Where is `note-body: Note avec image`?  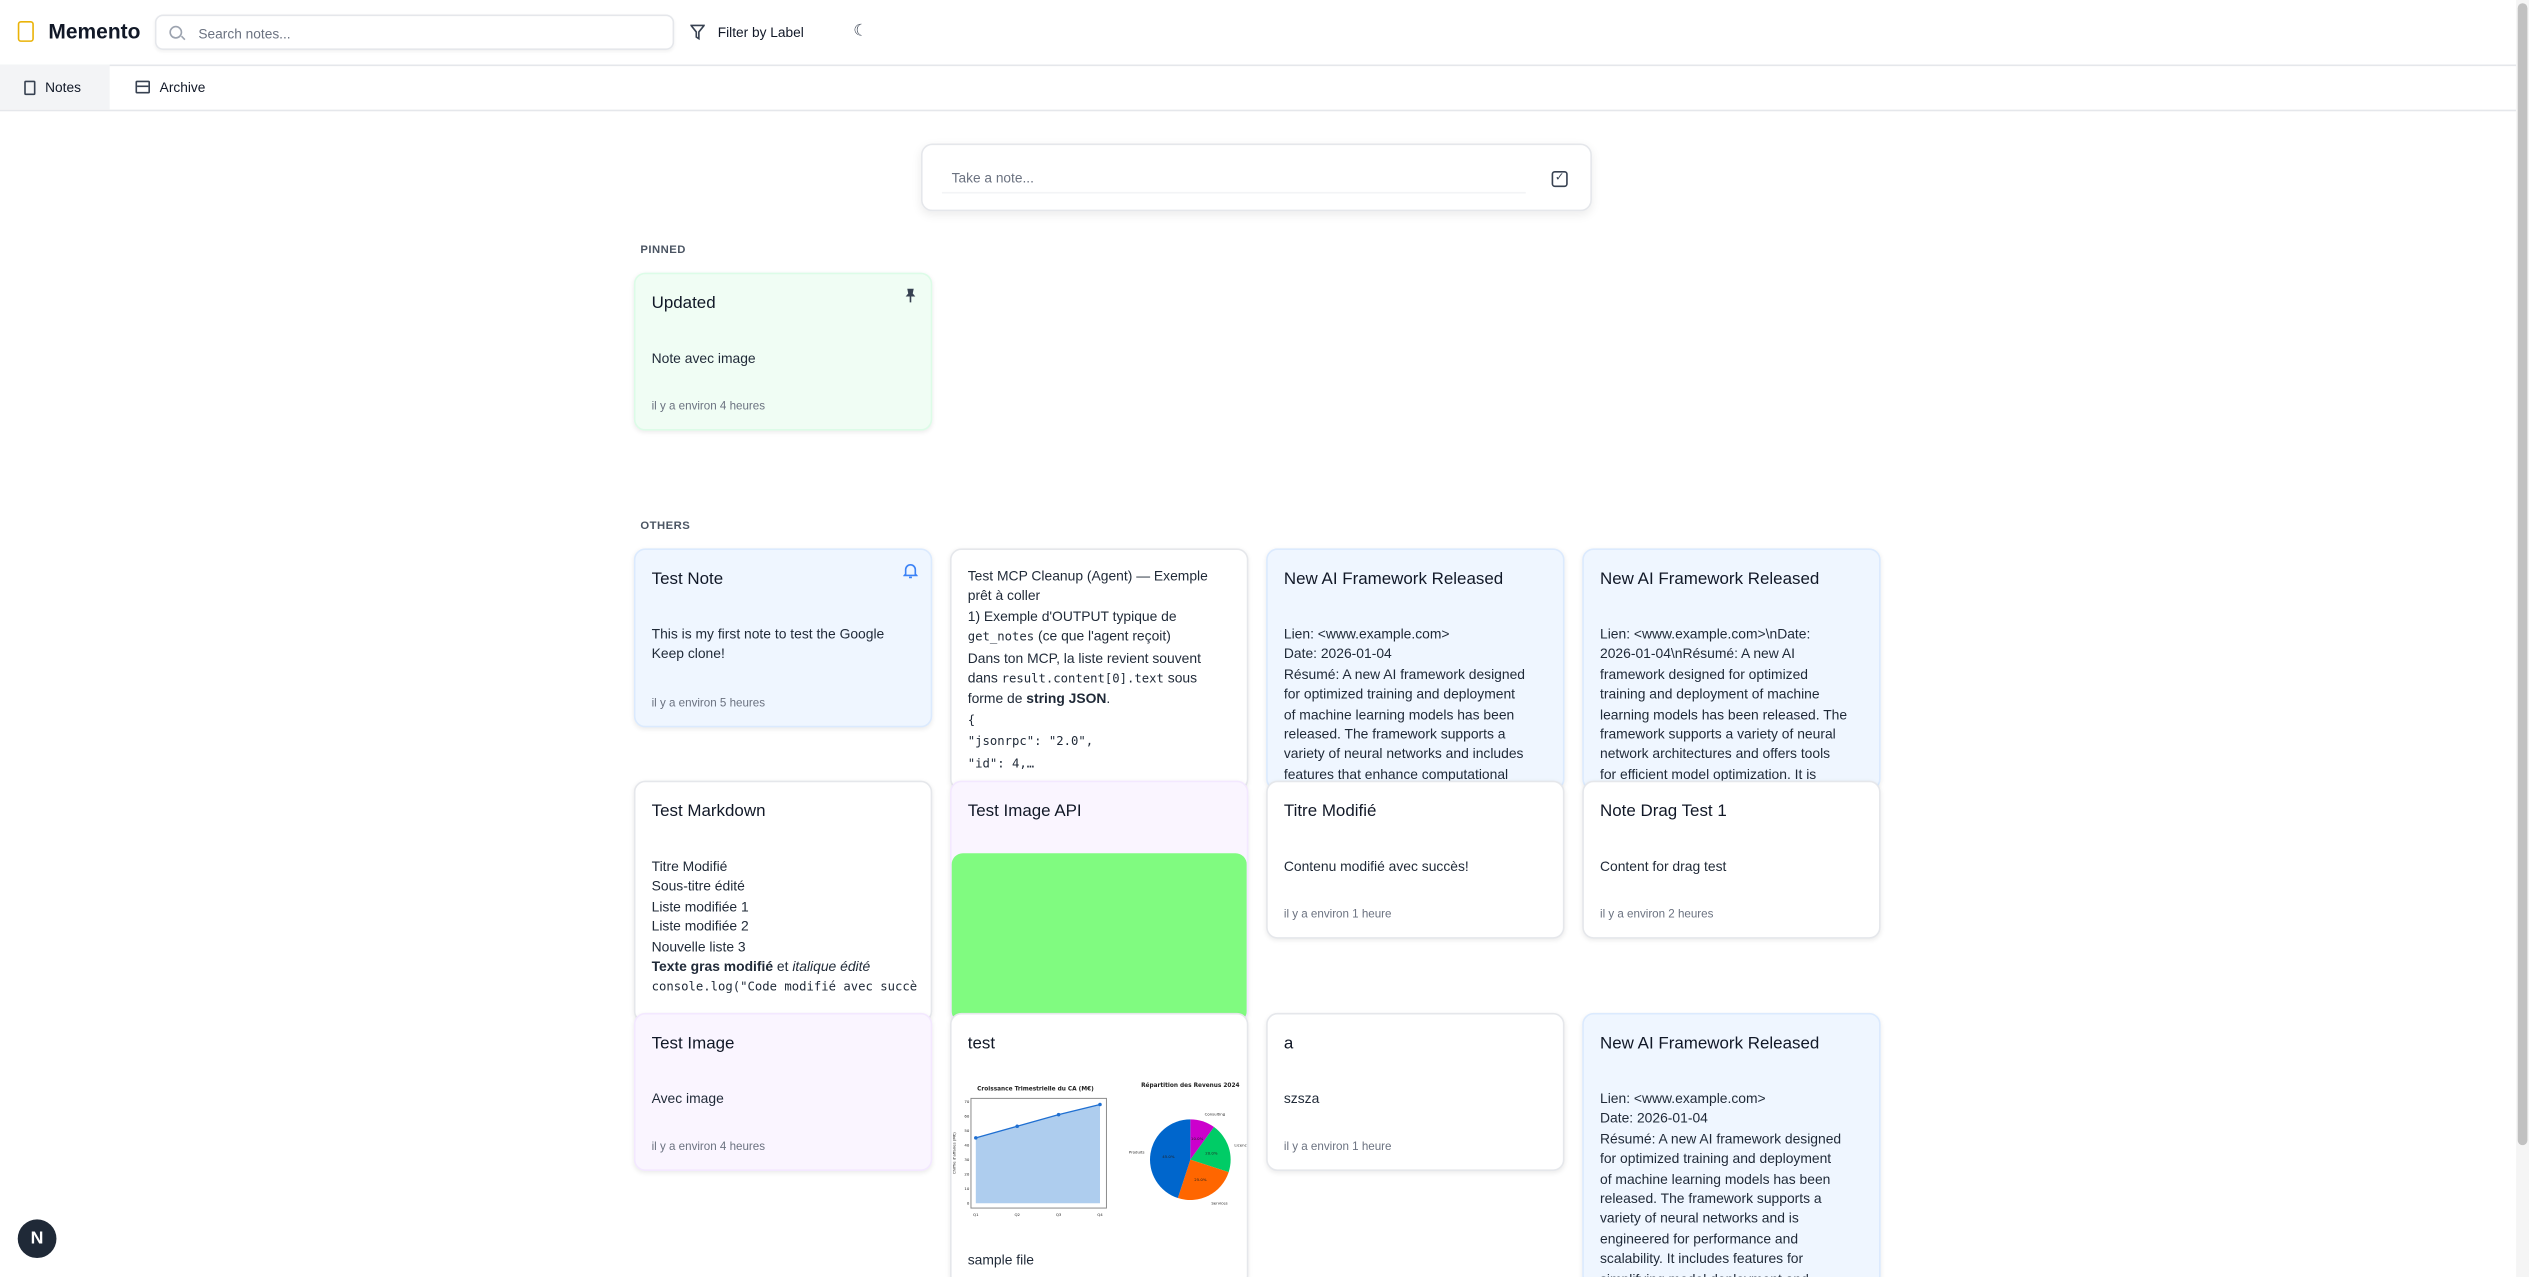 note-body: Note avec image is located at coordinates (785, 358).